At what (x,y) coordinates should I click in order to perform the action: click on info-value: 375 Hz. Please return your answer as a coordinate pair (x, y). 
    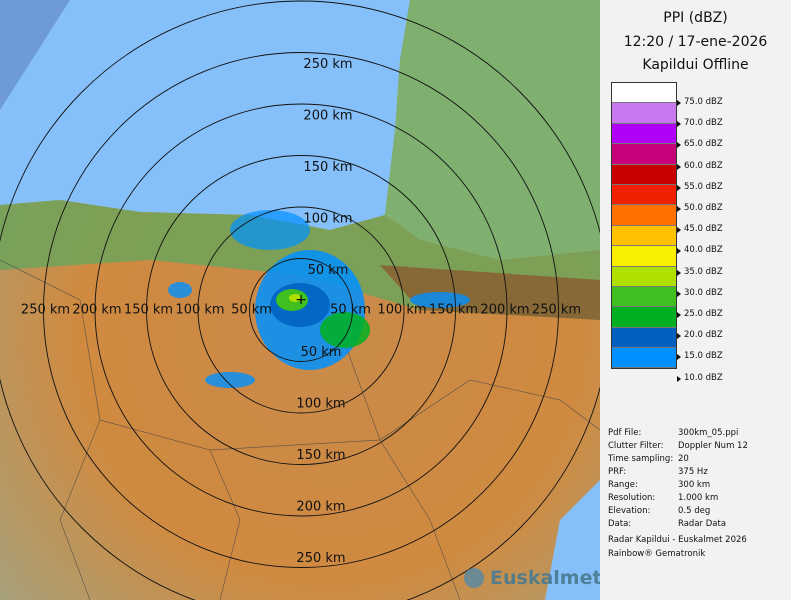
    Looking at the image, I should click on (693, 472).